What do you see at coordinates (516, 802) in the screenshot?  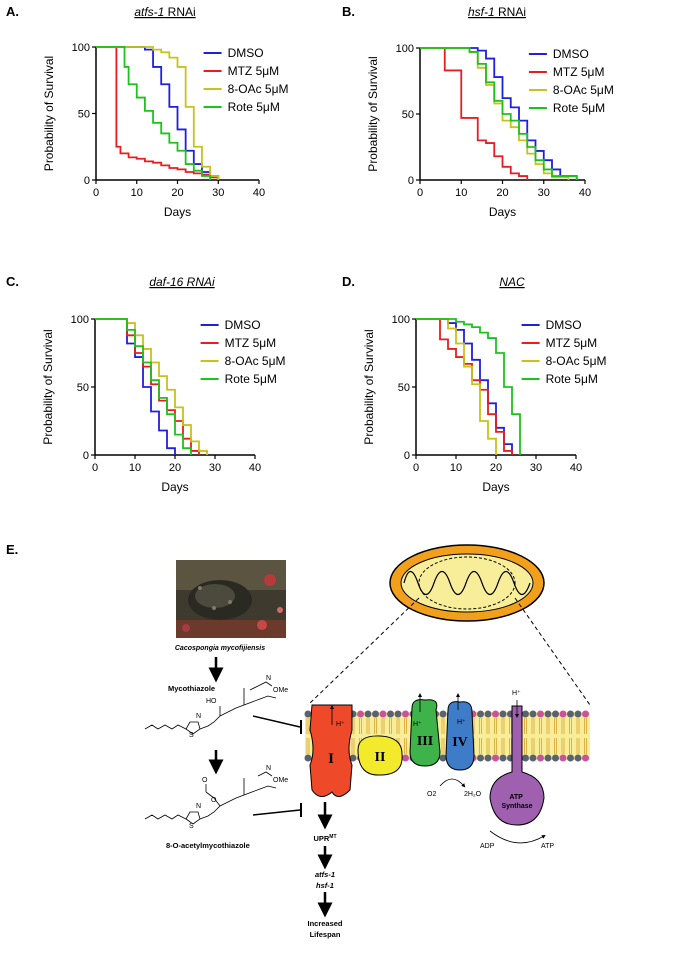 I see `atp-synthase-label: ATP Synthase` at bounding box center [516, 802].